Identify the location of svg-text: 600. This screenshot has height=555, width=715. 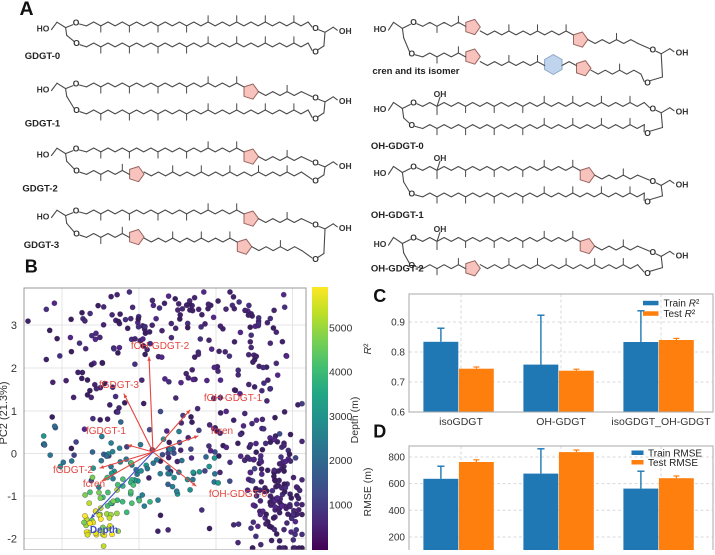
(396, 484).